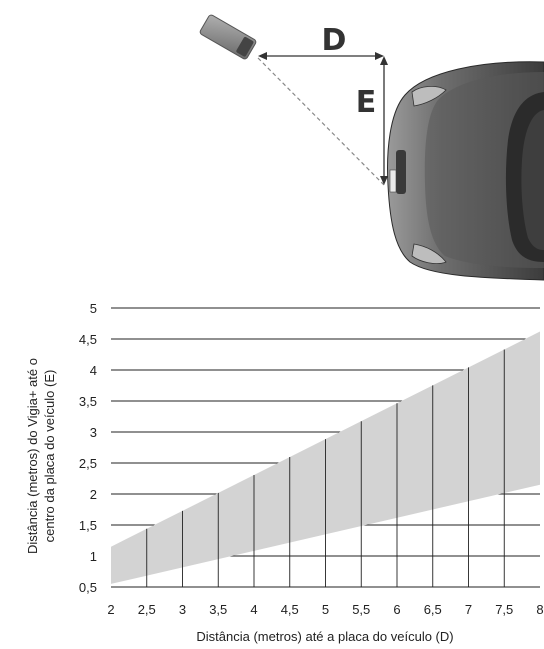 The width and height of the screenshot is (544, 649). What do you see at coordinates (321, 56) in the screenshot?
I see `dimension-d-arrow` at bounding box center [321, 56].